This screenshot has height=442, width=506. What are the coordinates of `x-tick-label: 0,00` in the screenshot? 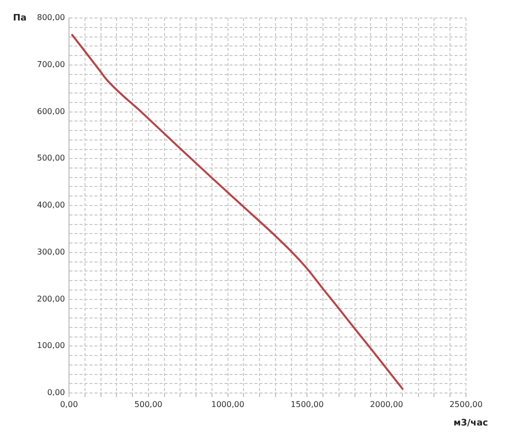 It's located at (69, 404).